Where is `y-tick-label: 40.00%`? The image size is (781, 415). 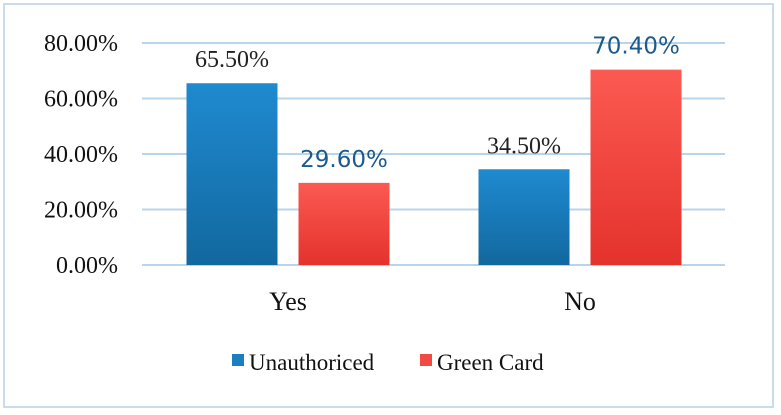
y-tick-label: 40.00% is located at coordinates (81, 155).